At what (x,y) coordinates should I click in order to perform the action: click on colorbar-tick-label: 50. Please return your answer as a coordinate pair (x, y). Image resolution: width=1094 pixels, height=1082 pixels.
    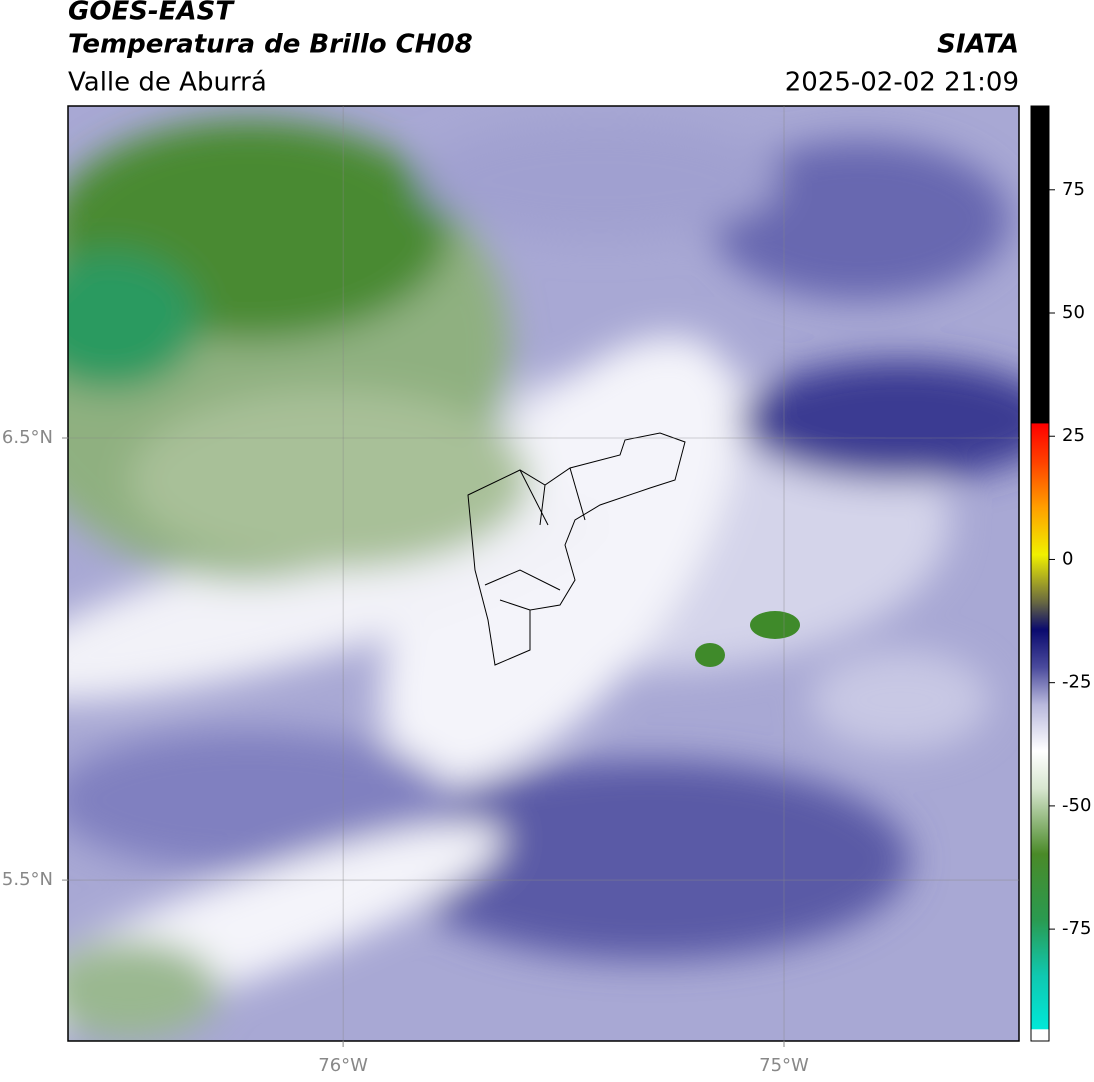
    Looking at the image, I should click on (1073, 312).